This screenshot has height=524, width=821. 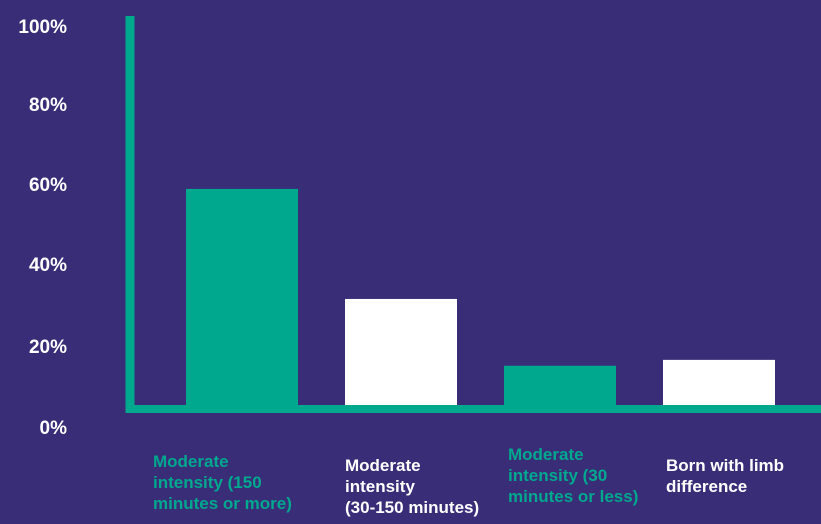 What do you see at coordinates (48, 185) in the screenshot?
I see `y-tick-label: 60%` at bounding box center [48, 185].